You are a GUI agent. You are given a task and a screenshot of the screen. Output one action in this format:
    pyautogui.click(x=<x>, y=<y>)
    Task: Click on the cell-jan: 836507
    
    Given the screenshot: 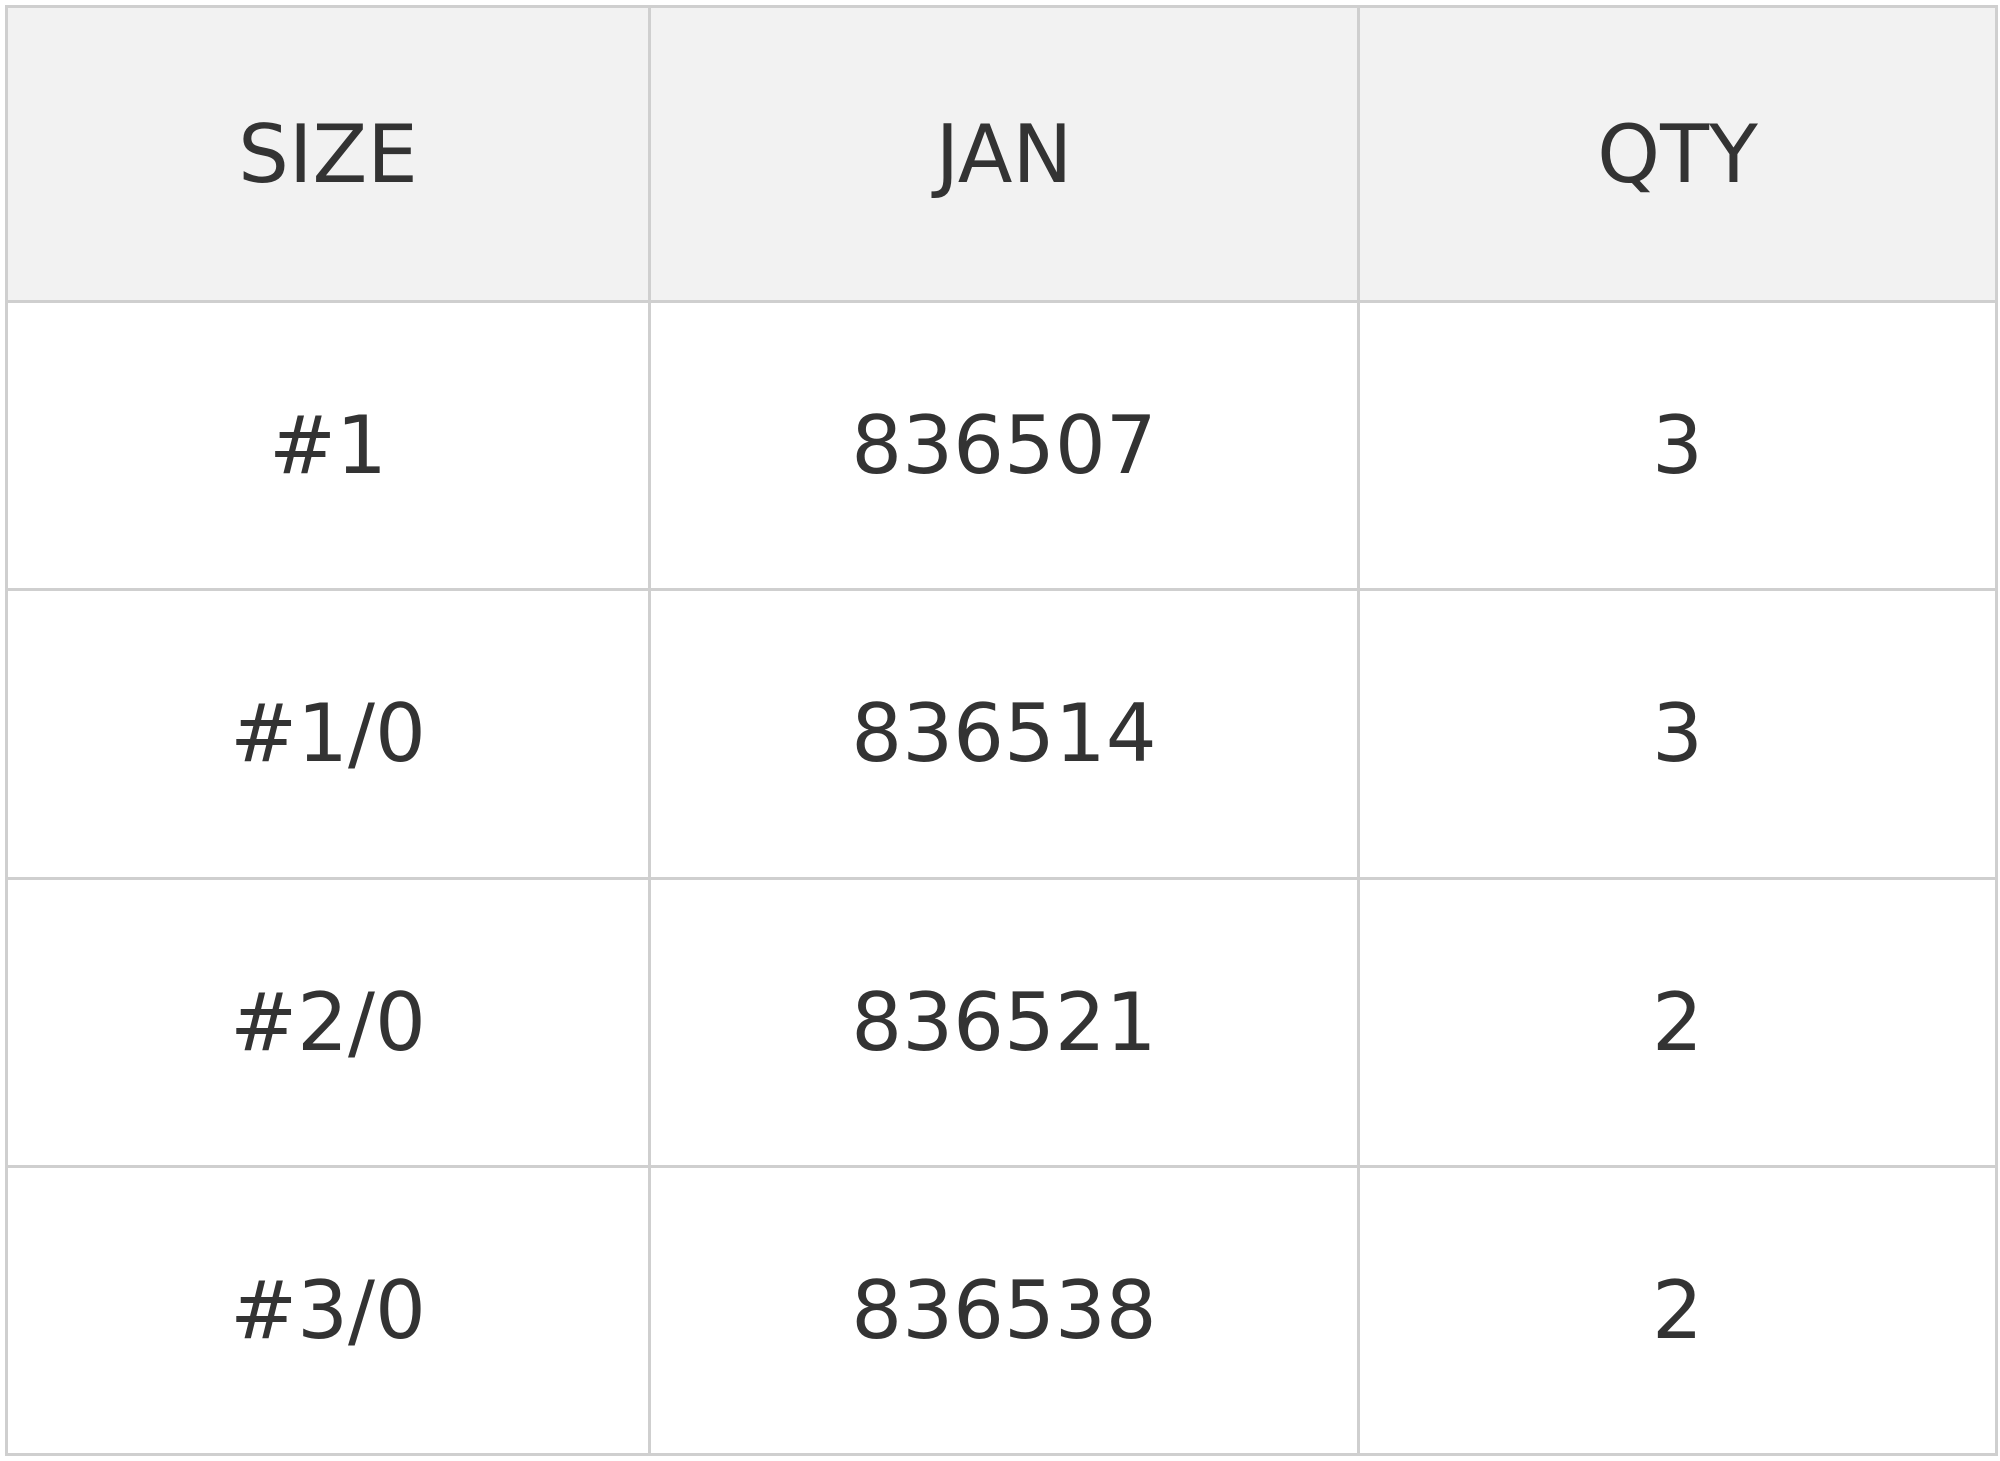 What is the action you would take?
    pyautogui.click(x=1004, y=445)
    